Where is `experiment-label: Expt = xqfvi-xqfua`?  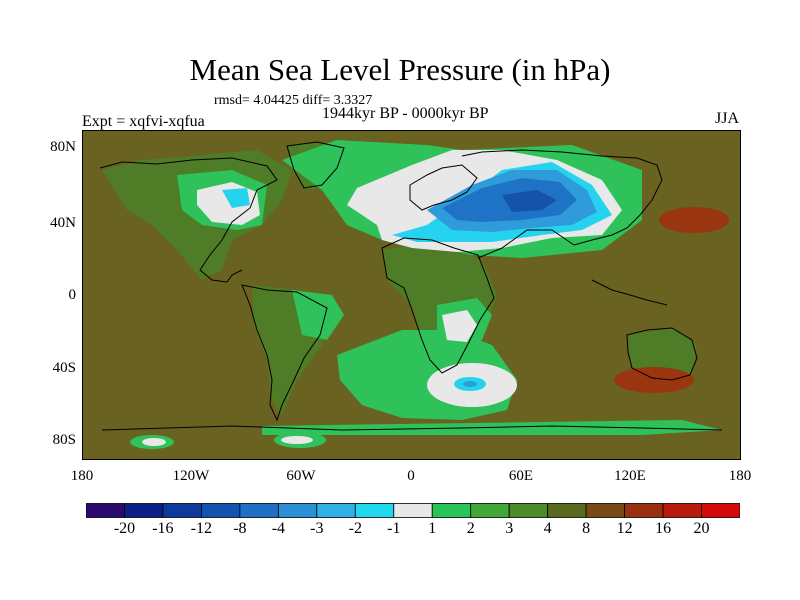
experiment-label: Expt = xqfvi-xqfua is located at coordinates (143, 121).